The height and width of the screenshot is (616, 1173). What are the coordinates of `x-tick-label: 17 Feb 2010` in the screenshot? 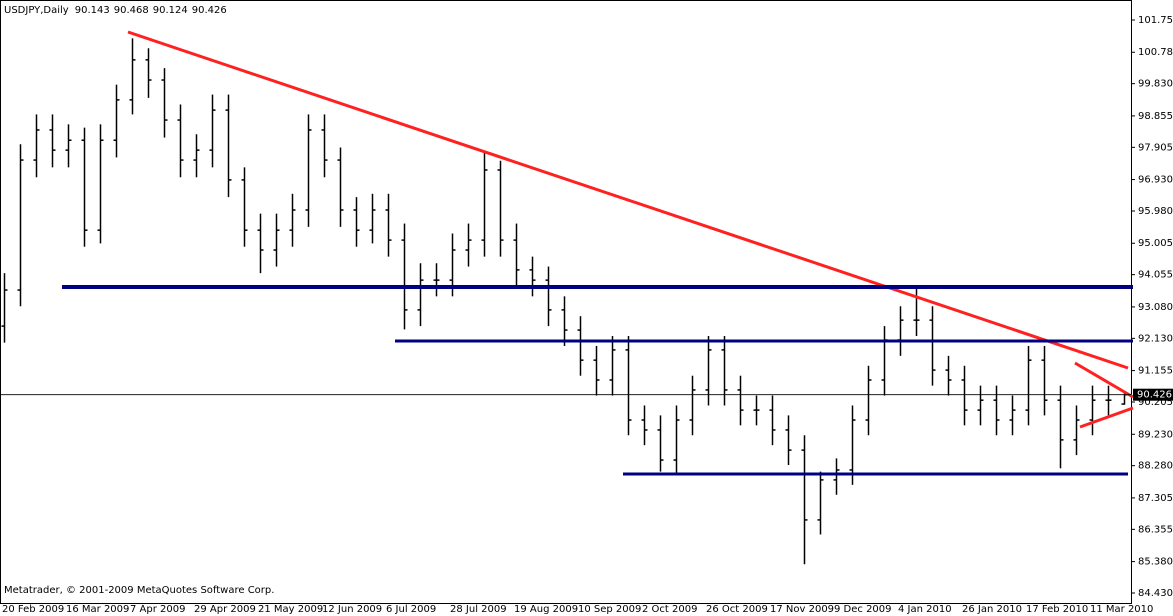 It's located at (1057, 609).